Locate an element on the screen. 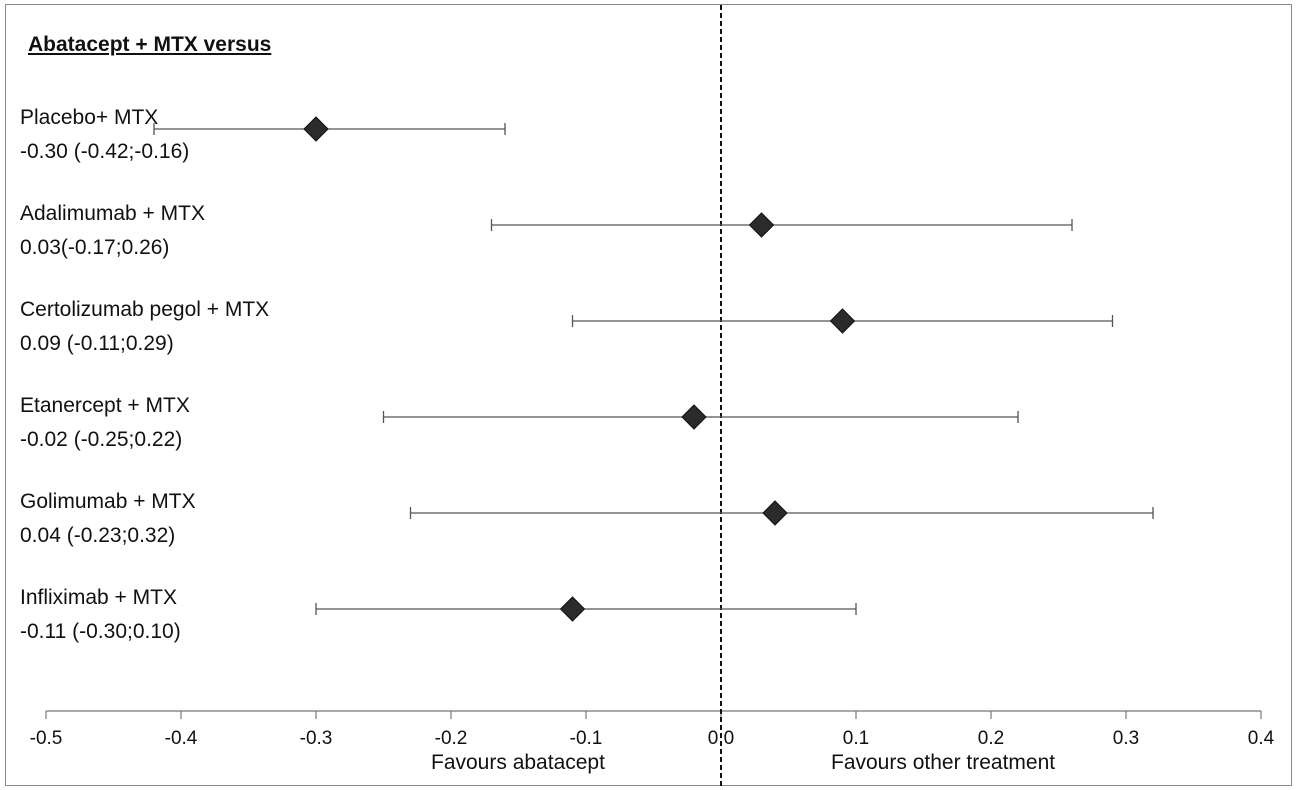 The width and height of the screenshot is (1297, 790). x-tick-label: 0.1 is located at coordinates (856, 738).